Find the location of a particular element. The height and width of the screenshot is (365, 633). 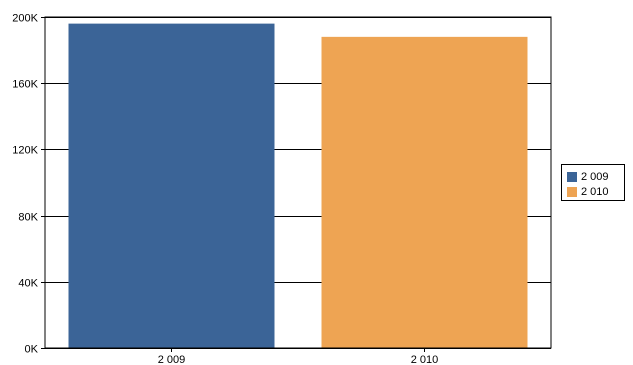

x-tick-label: 2 010 is located at coordinates (425, 359).